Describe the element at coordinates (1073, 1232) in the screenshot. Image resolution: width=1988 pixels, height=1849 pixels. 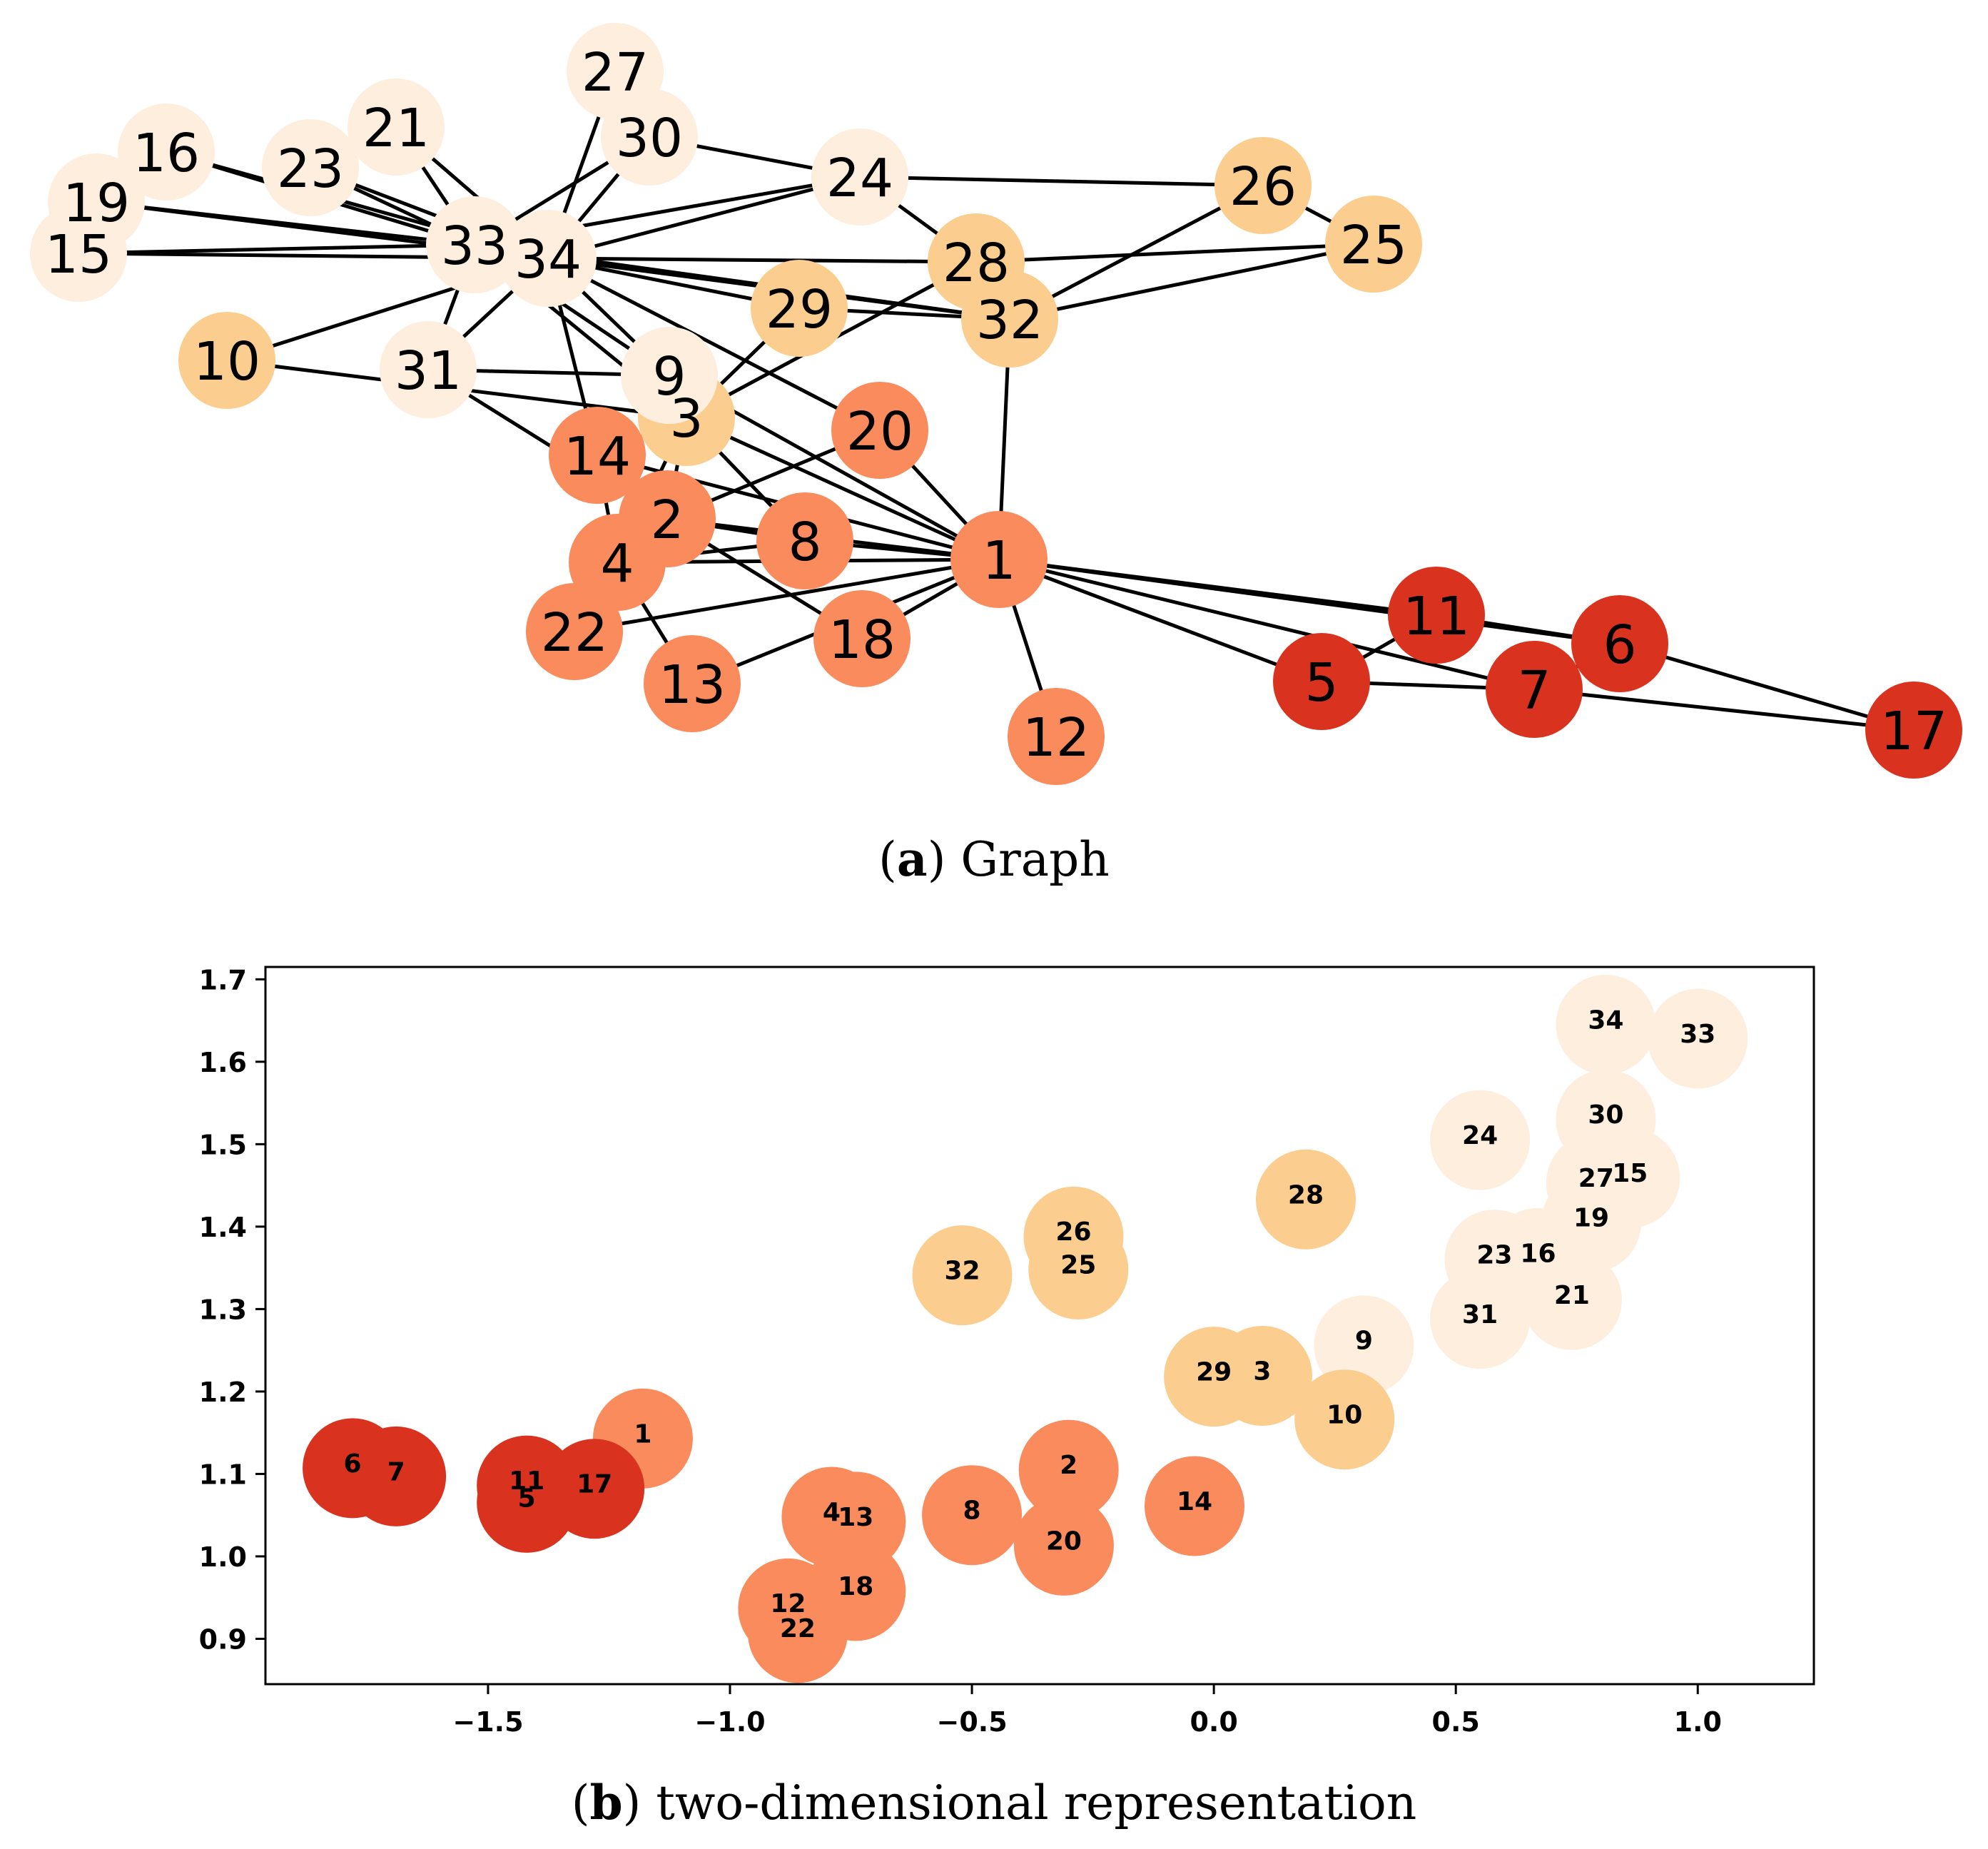
I see `point-label-26: 26` at that location.